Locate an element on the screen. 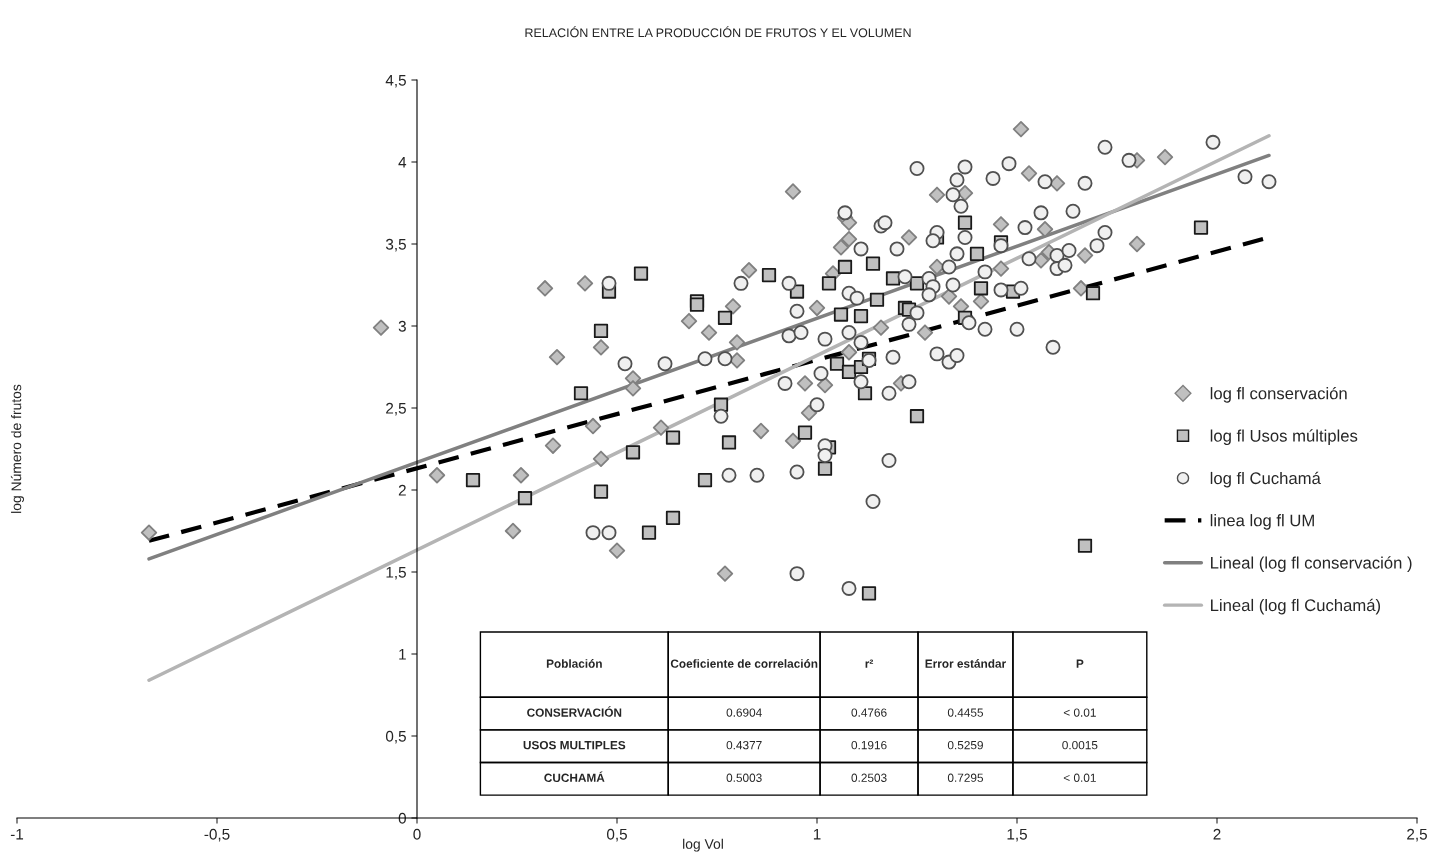 The image size is (1436, 858). y-tick-label: 4 is located at coordinates (402, 162).